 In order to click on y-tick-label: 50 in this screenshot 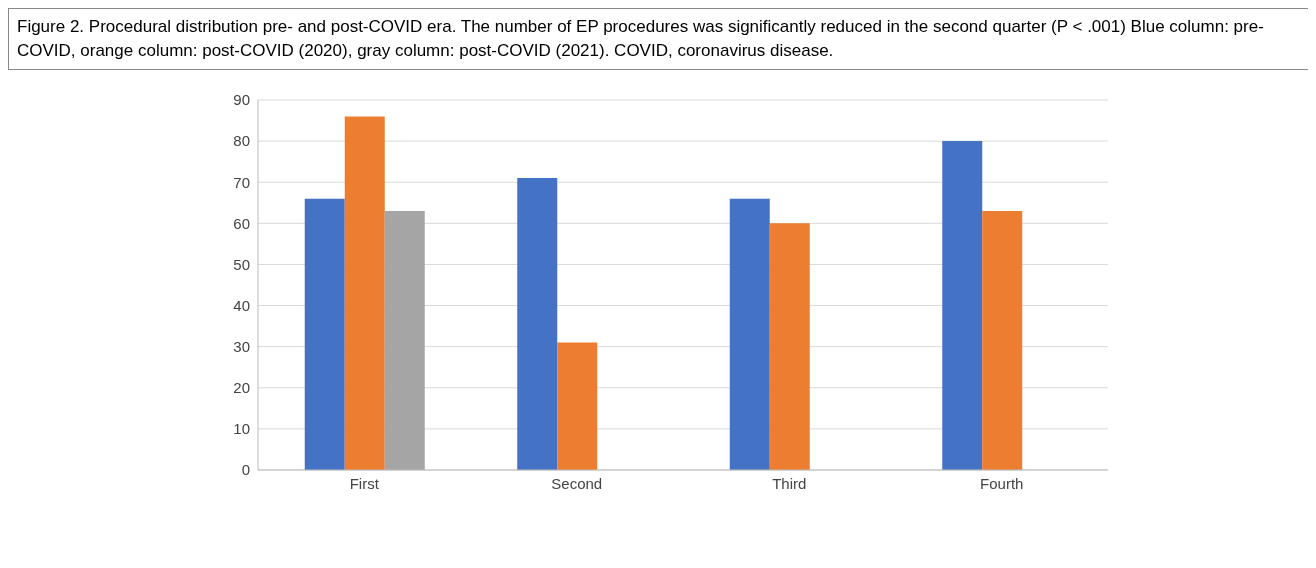, I will do `click(241, 264)`.